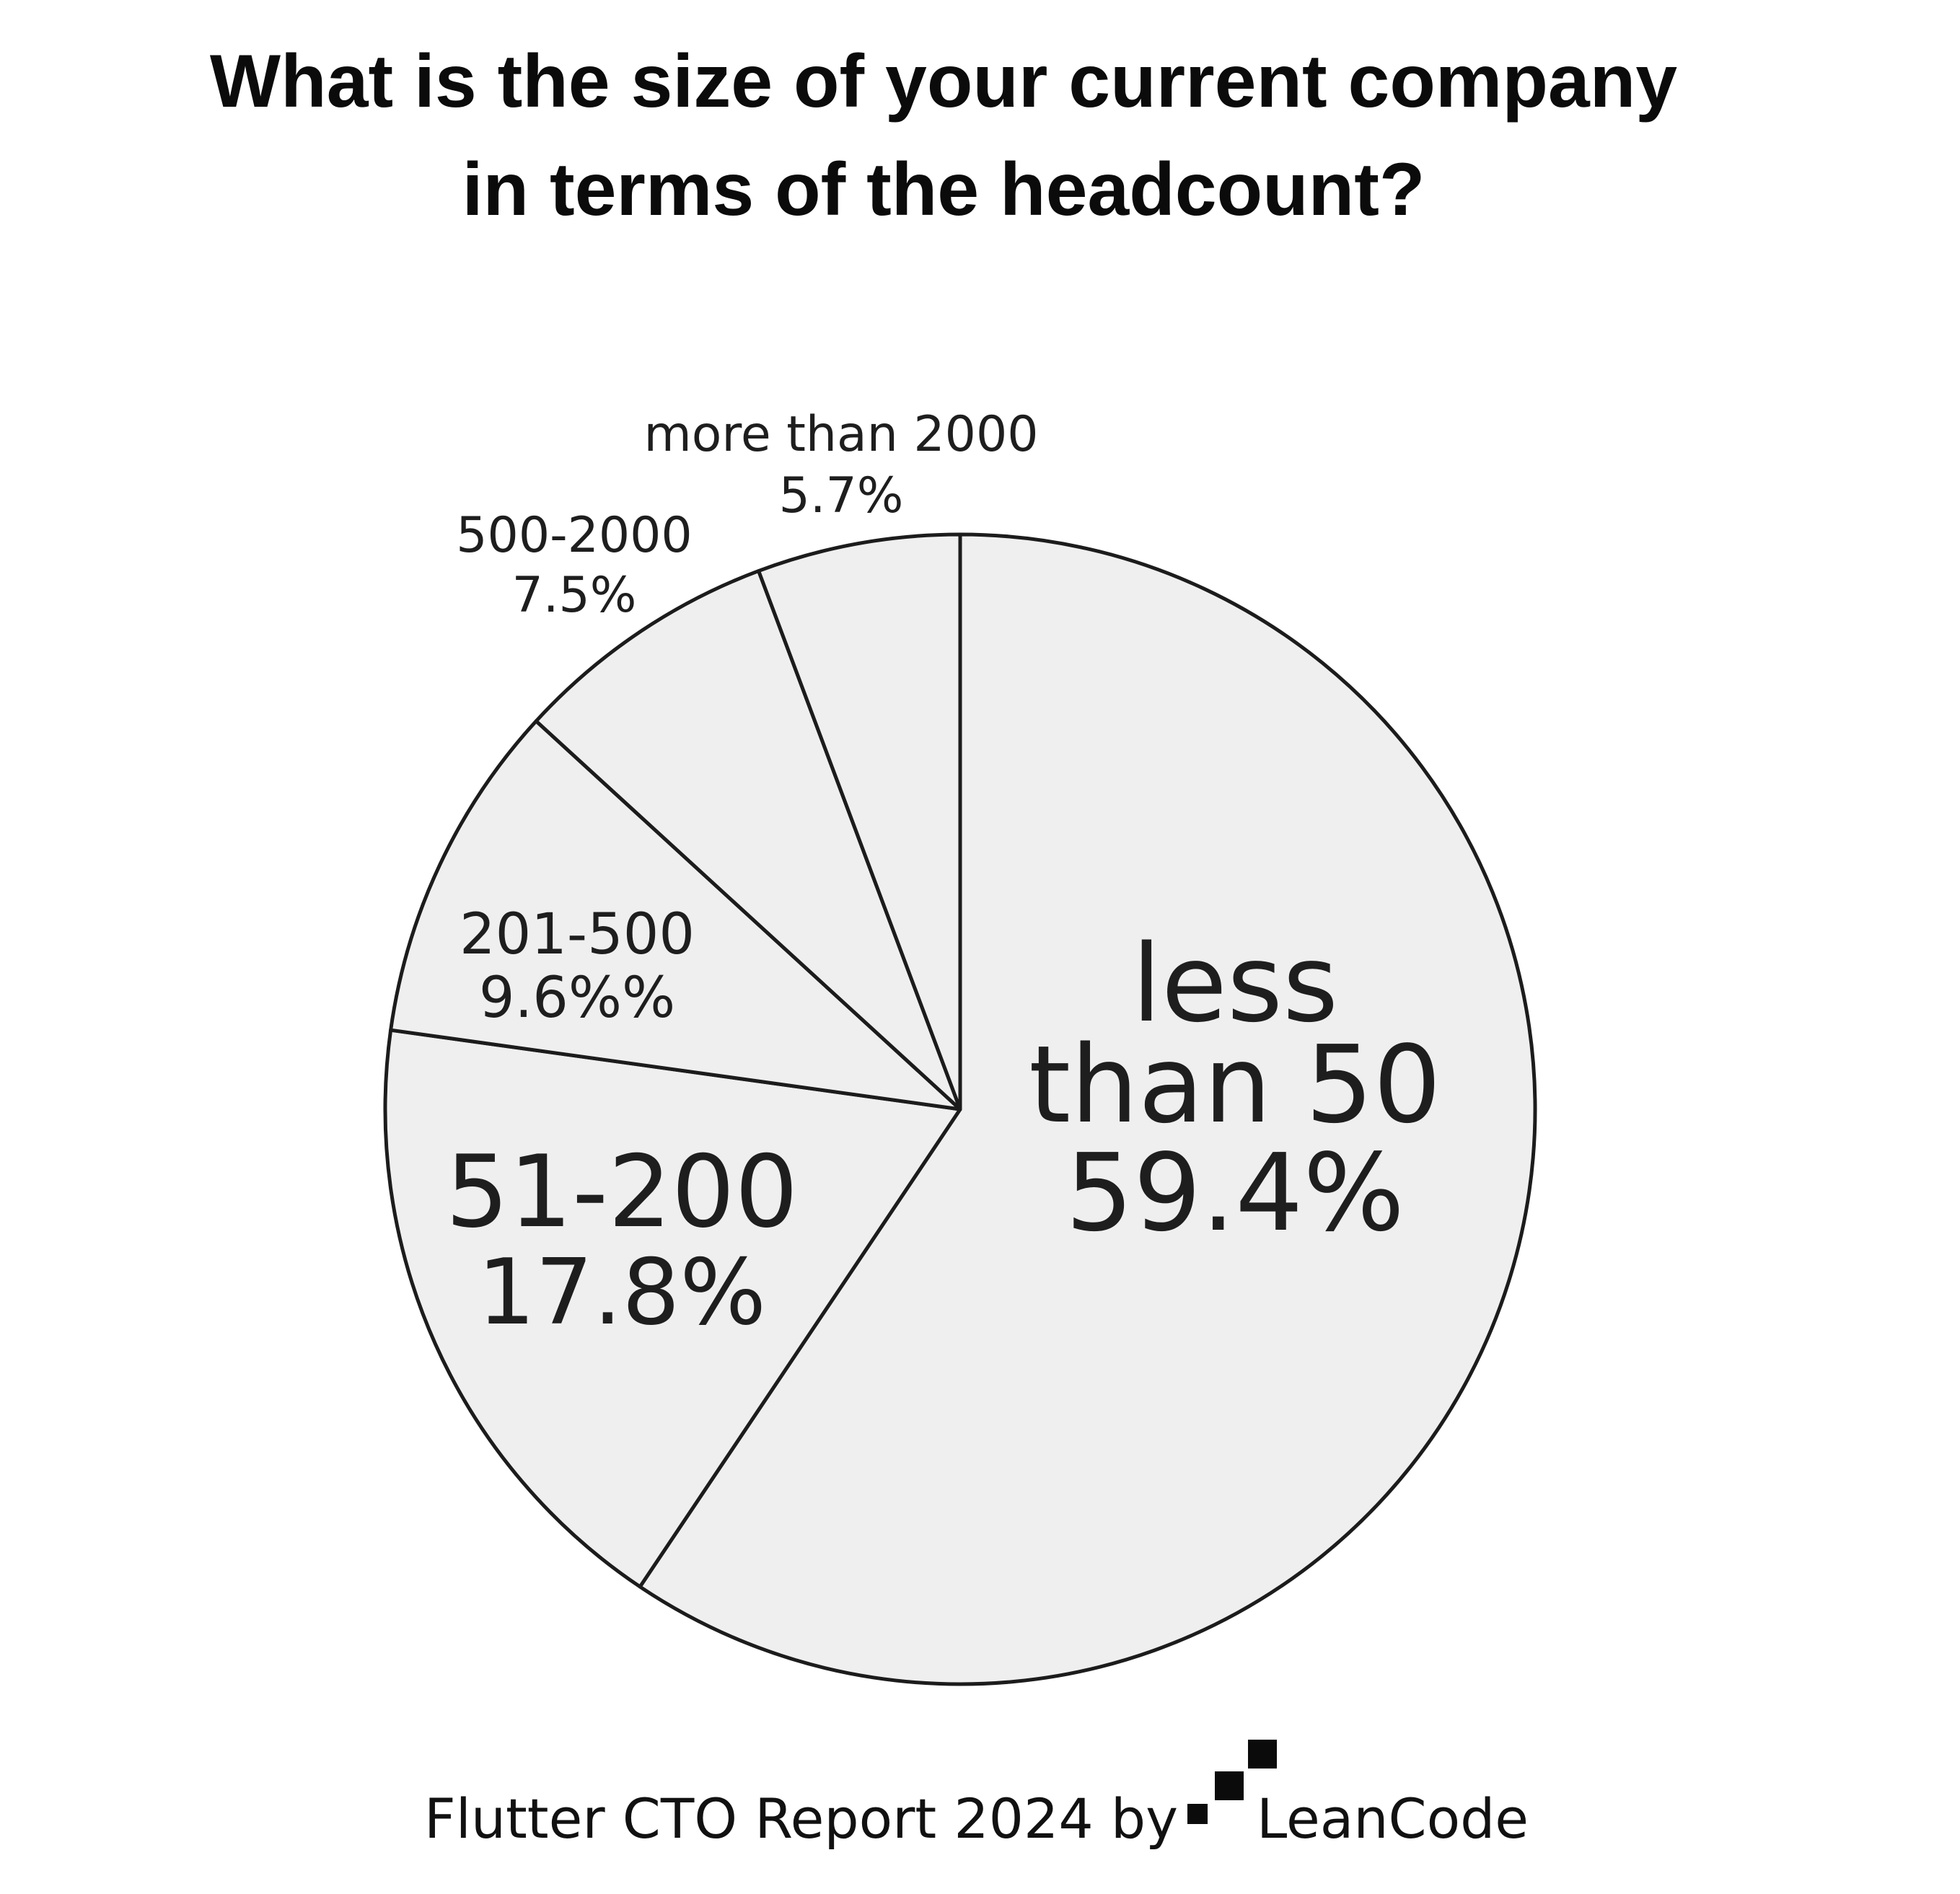 This screenshot has width=1960, height=1894. Describe the element at coordinates (943, 190) in the screenshot. I see `chart-title-line-2: in terms of the headcount?` at that location.